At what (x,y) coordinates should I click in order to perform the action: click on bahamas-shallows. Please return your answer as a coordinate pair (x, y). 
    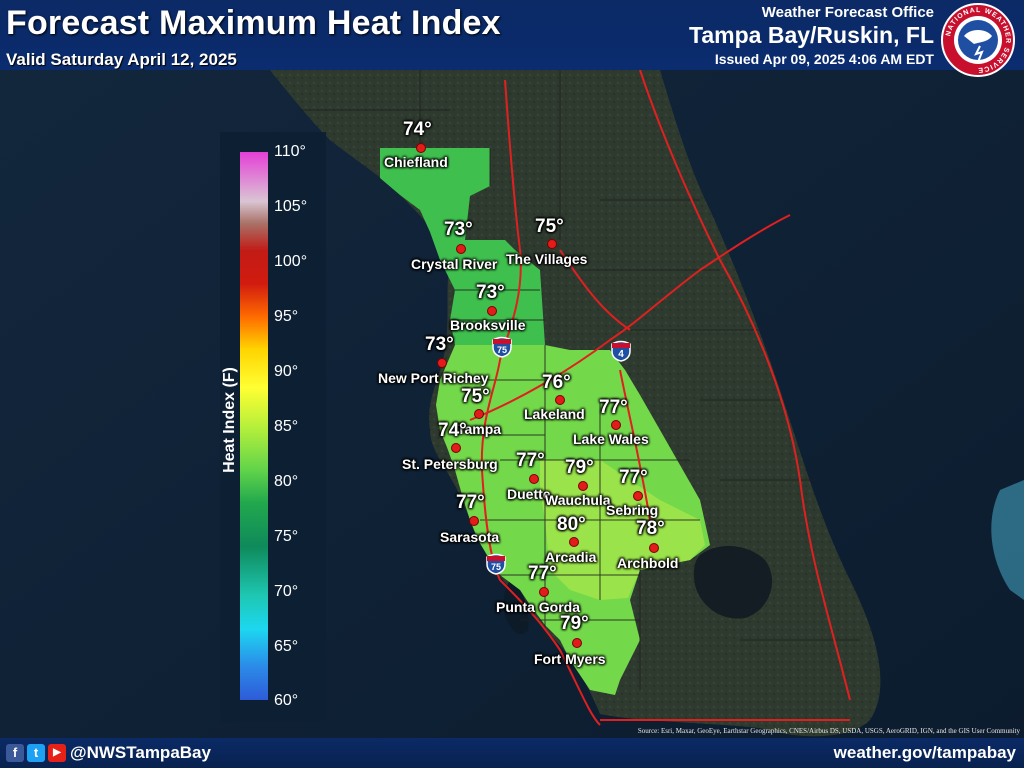
    Looking at the image, I should click on (1007, 540).